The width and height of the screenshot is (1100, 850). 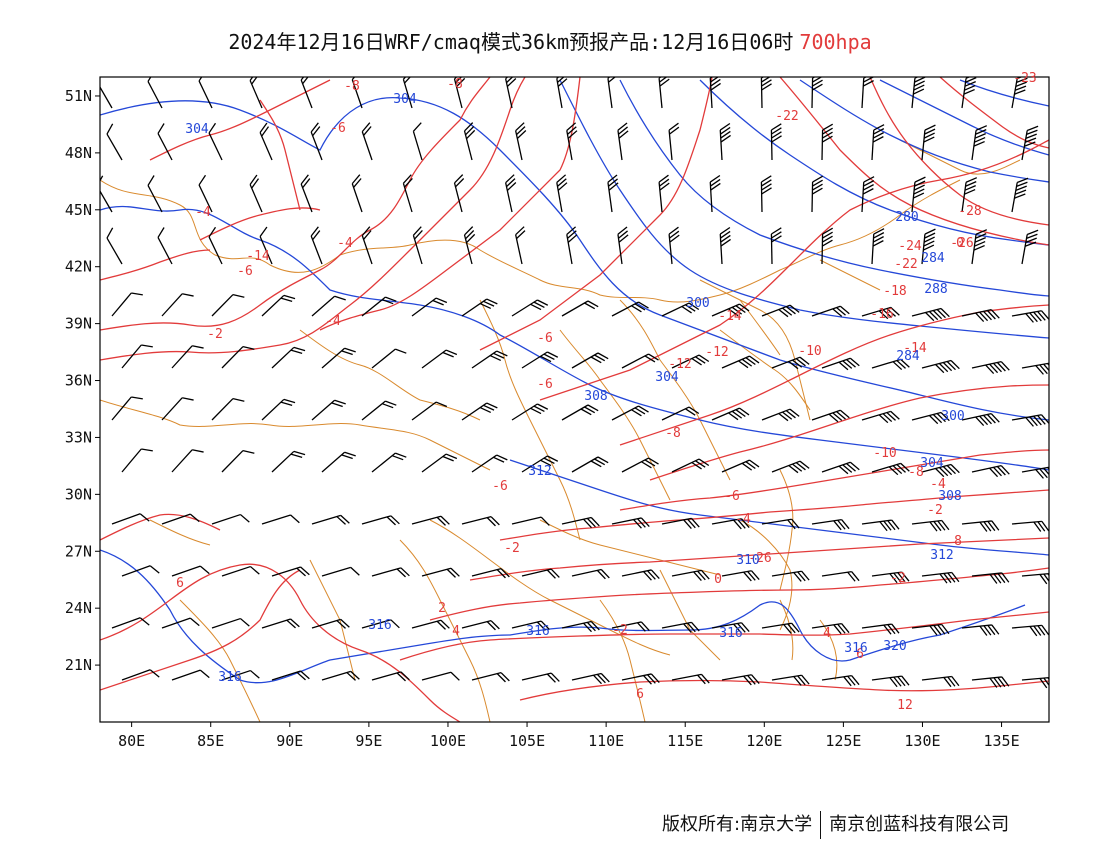 What do you see at coordinates (679, 364) in the screenshot?
I see `temperature-label: -12` at bounding box center [679, 364].